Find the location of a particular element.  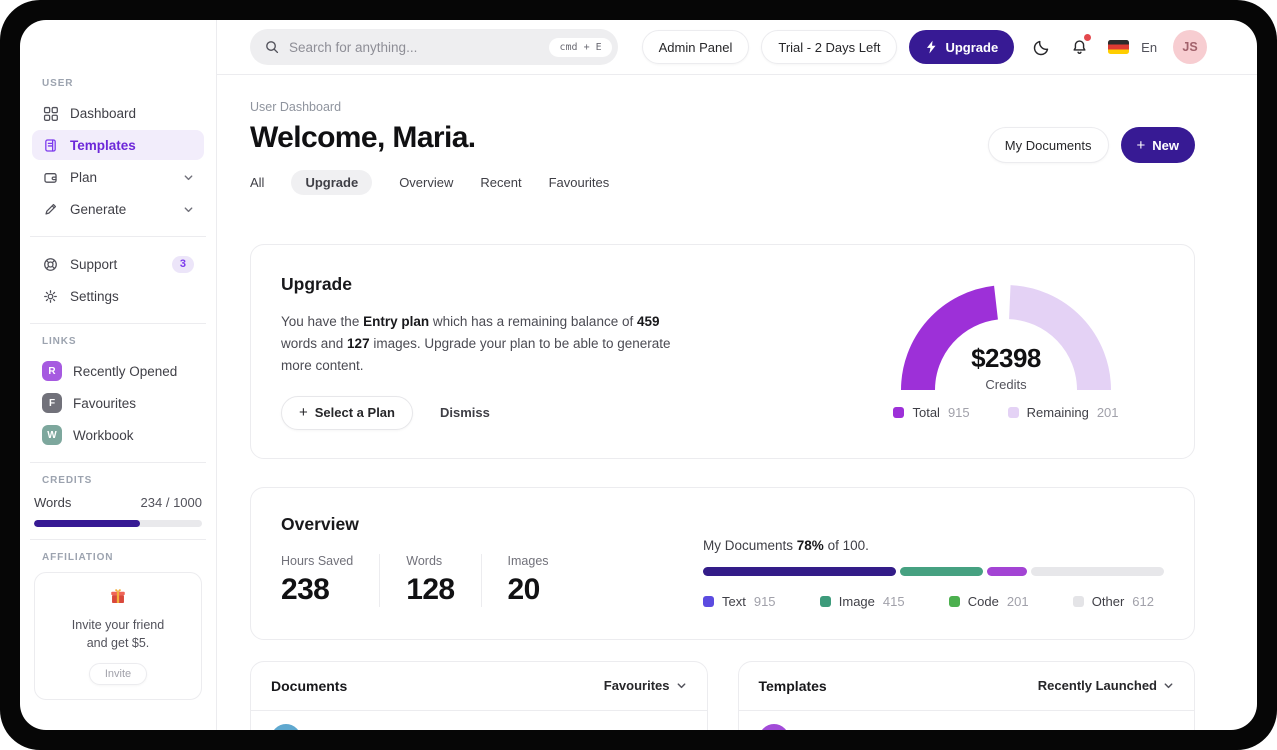

grid-icon is located at coordinates (50, 113).